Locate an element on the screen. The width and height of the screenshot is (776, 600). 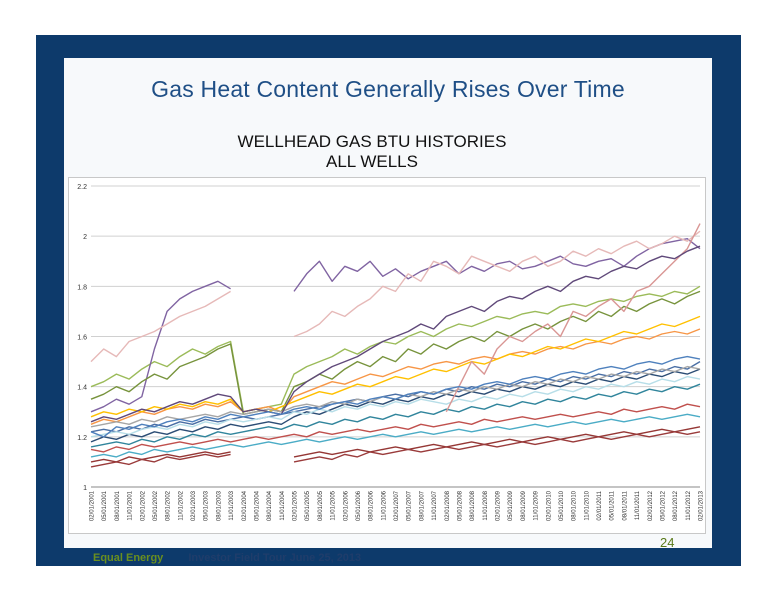
y-tick-label: 1.6 is located at coordinates (82, 338).